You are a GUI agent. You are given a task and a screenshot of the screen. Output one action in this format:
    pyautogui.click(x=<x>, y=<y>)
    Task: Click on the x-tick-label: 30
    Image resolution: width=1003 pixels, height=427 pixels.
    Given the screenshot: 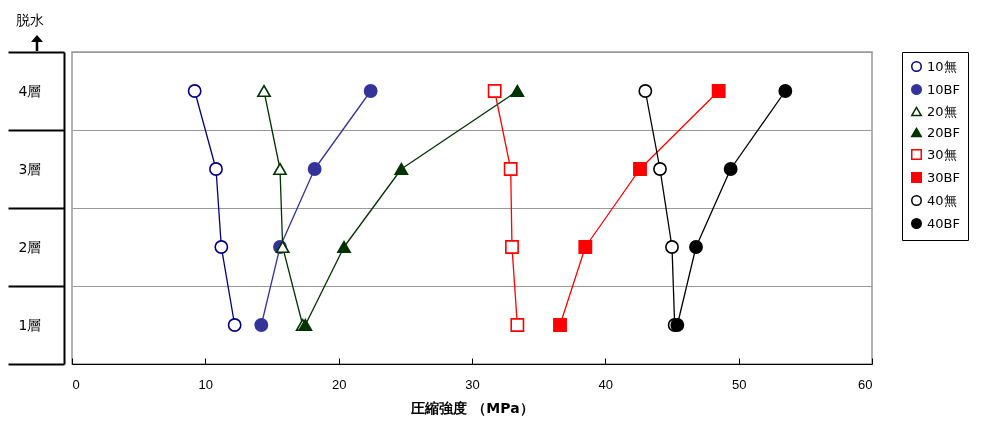 What is the action you would take?
    pyautogui.click(x=472, y=384)
    